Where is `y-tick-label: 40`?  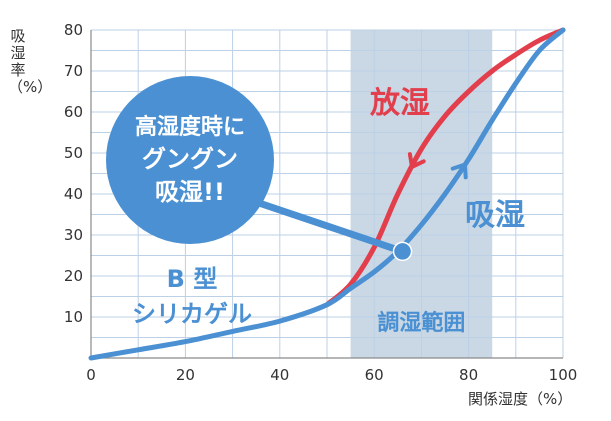
y-tick-label: 40 is located at coordinates (73, 194).